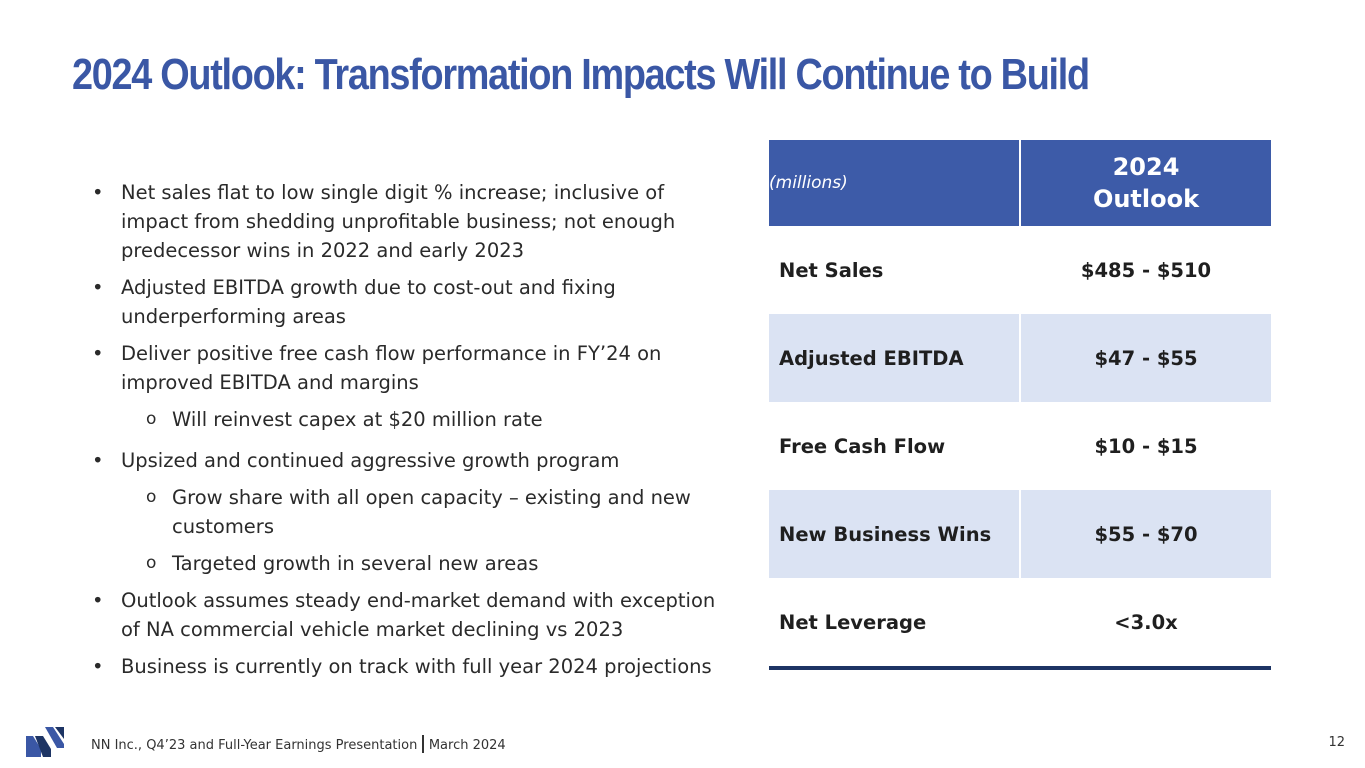 The height and width of the screenshot is (768, 1365). Describe the element at coordinates (894, 358) in the screenshot. I see `row-label: Adjusted EBITDA` at that location.